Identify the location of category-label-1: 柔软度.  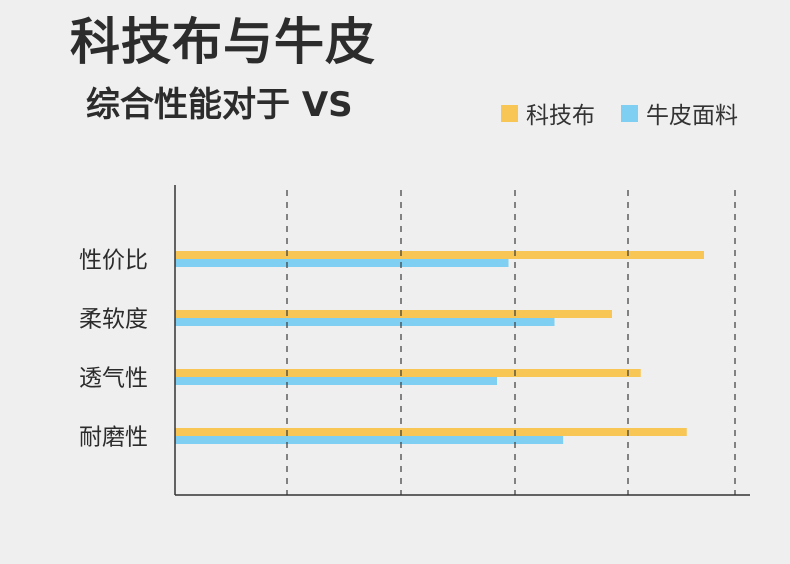
(113, 320).